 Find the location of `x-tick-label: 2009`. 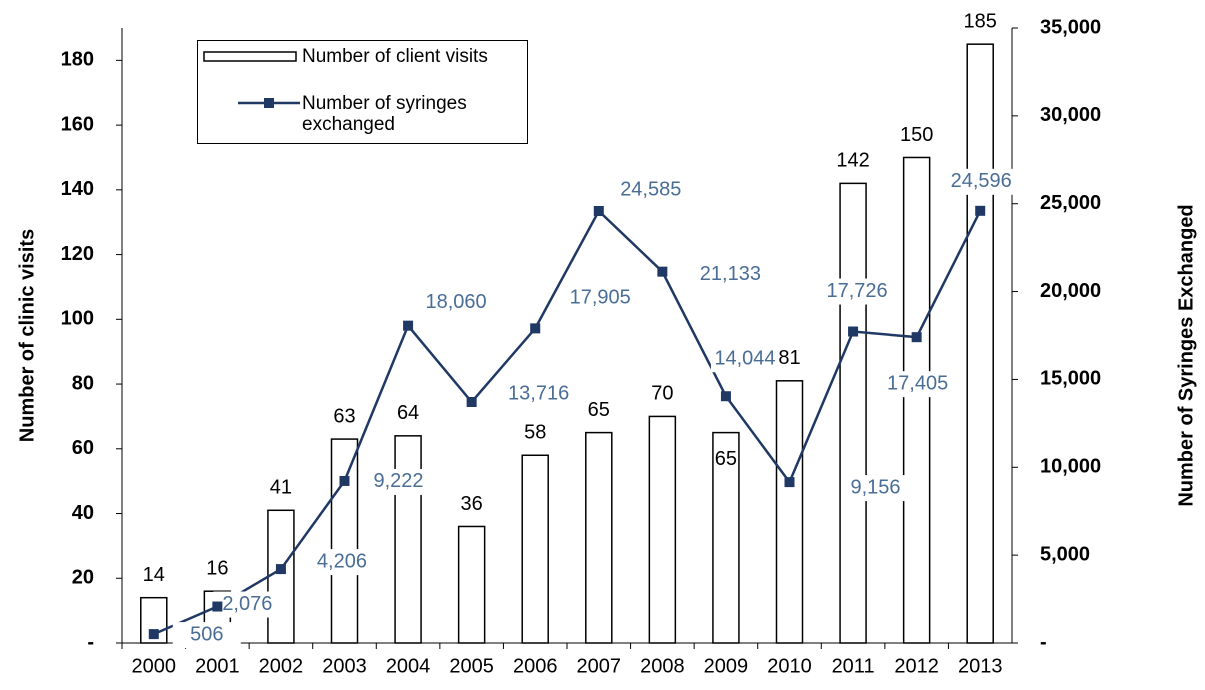

x-tick-label: 2009 is located at coordinates (726, 666).